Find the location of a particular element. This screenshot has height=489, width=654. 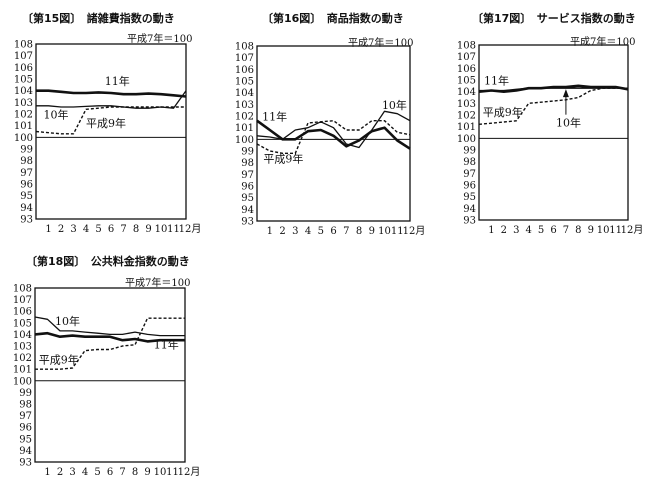

chart-title-15: 〔第15図〕 諸雑費指数の動き is located at coordinates (98, 18).